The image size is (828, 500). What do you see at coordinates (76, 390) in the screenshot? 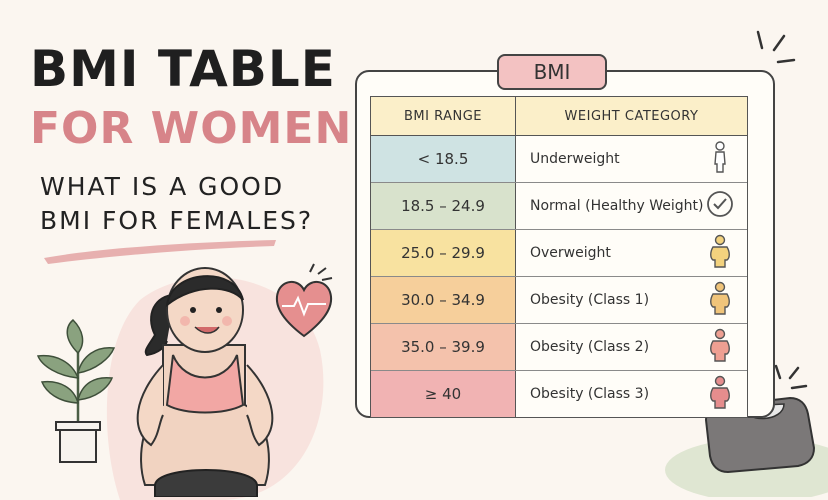
I see `plant-icon` at bounding box center [76, 390].